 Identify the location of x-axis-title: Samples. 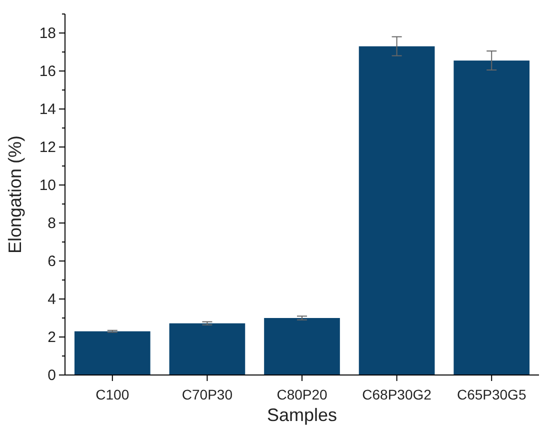
(302, 415).